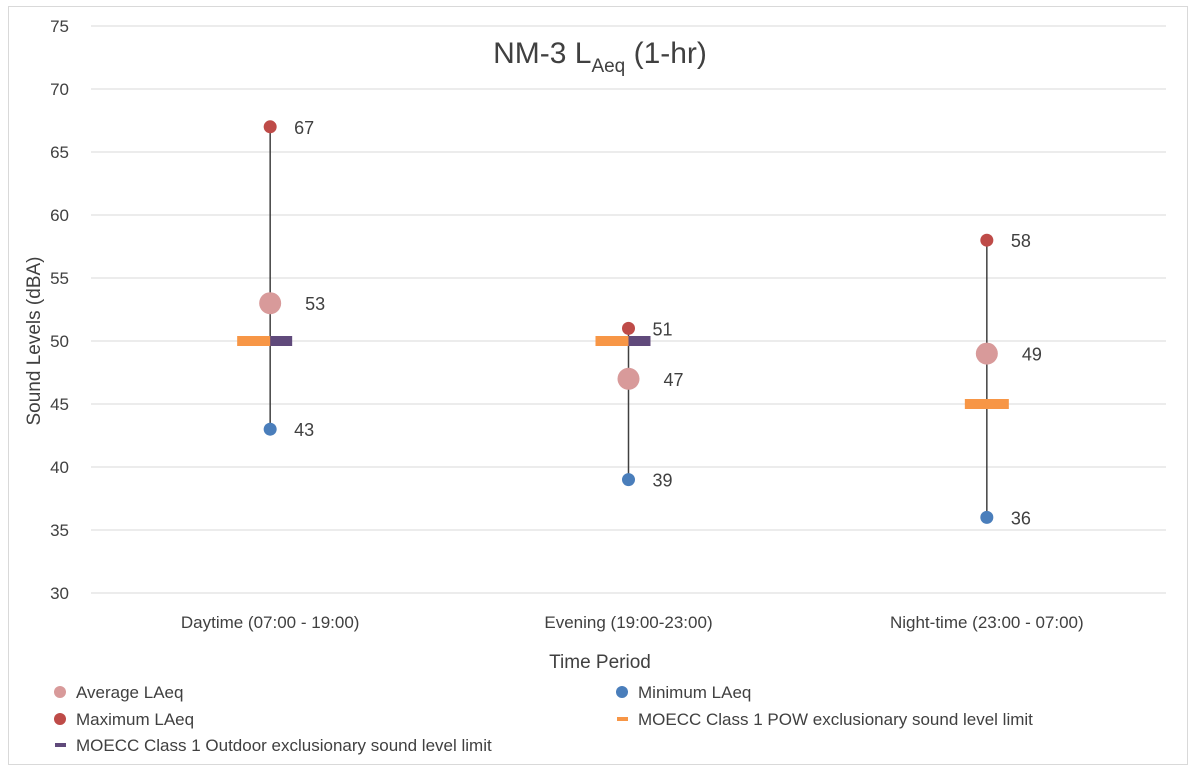 This screenshot has height=777, width=1196. I want to click on x-category-label: Daytime (07:00 - 19:00), so click(270, 622).